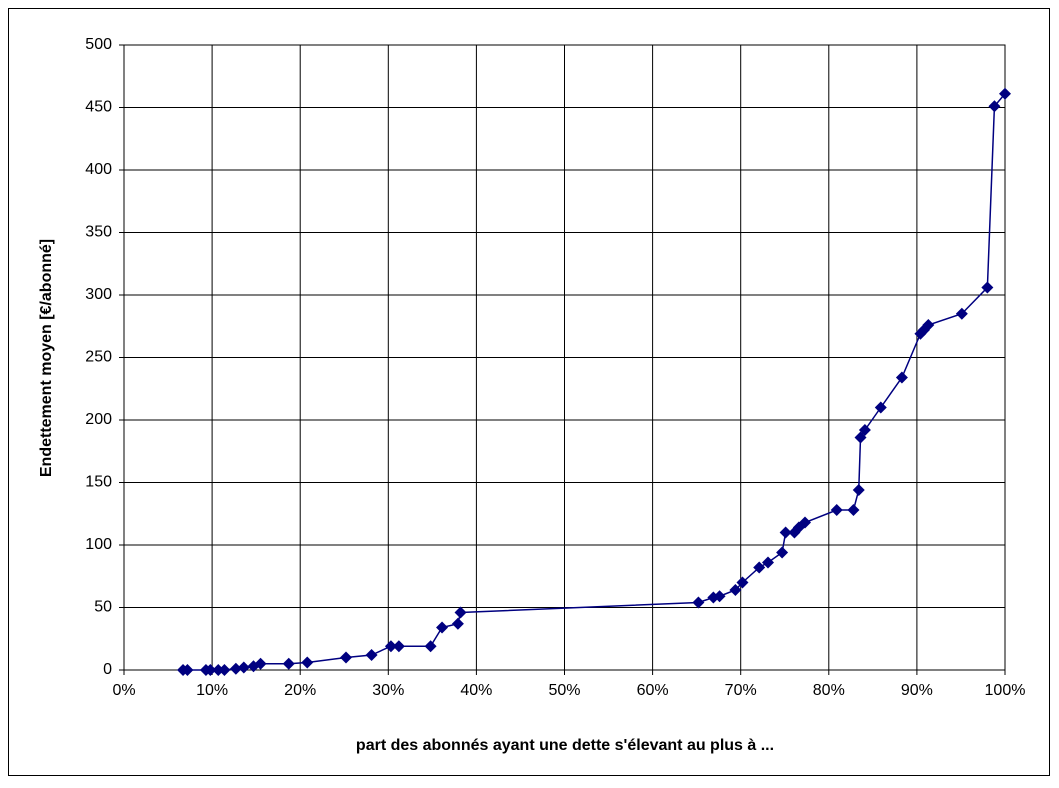 The height and width of the screenshot is (788, 1059). I want to click on y-tick-label: 200, so click(98, 419).